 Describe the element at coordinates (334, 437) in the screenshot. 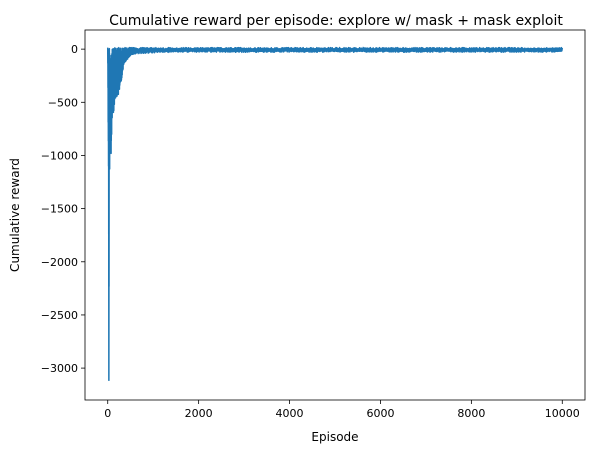

I see `x-axis-label: Episode` at that location.